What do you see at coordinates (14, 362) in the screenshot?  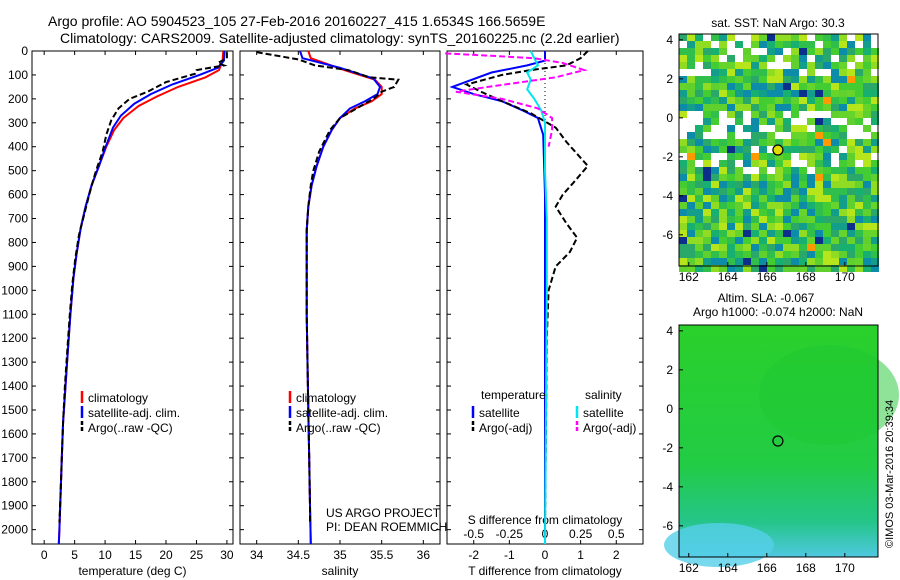 I see `depth-tick-label: 1300` at bounding box center [14, 362].